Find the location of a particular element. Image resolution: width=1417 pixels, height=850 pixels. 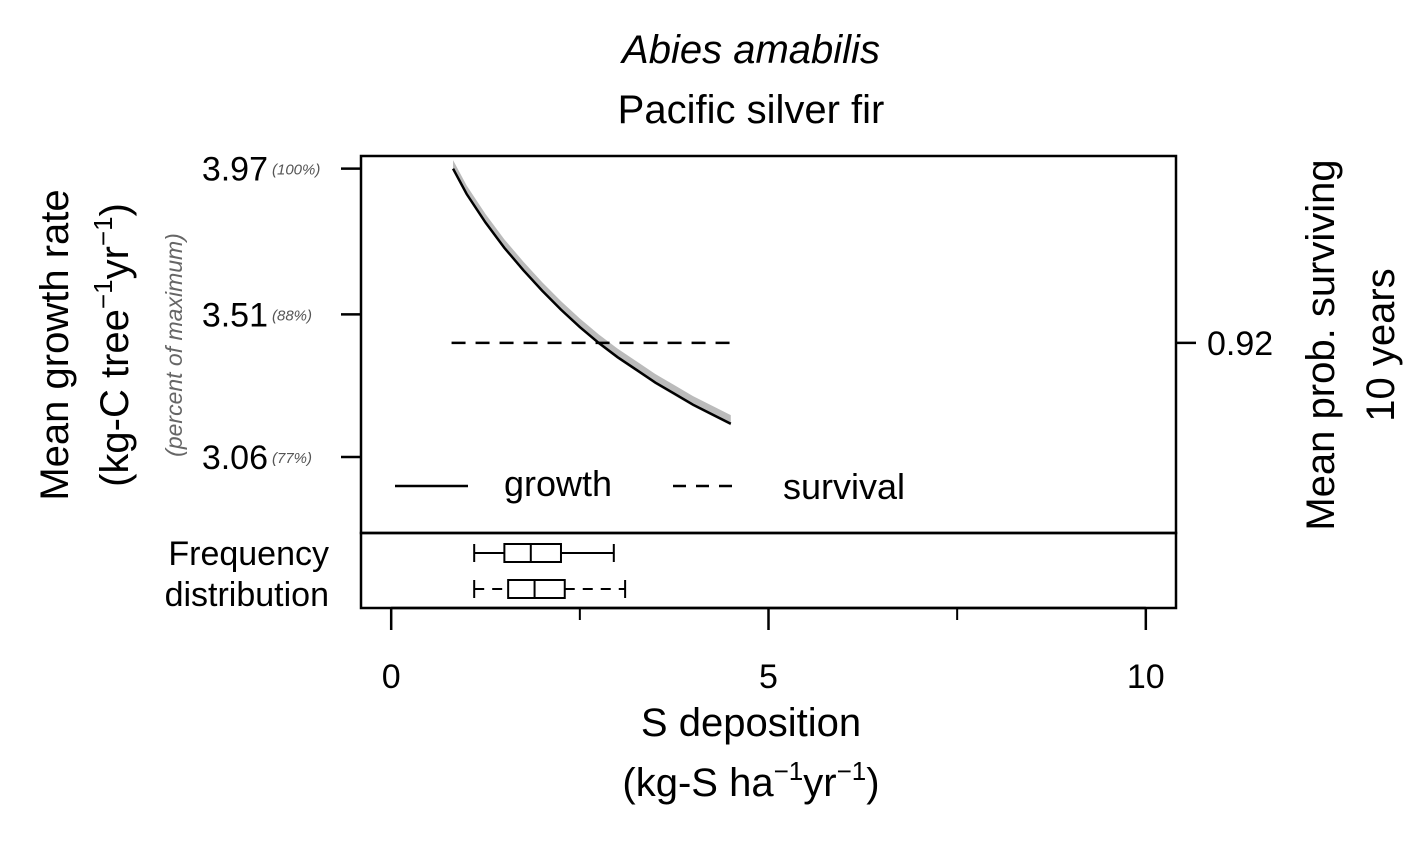

boxplot-layer is located at coordinates (550, 571).